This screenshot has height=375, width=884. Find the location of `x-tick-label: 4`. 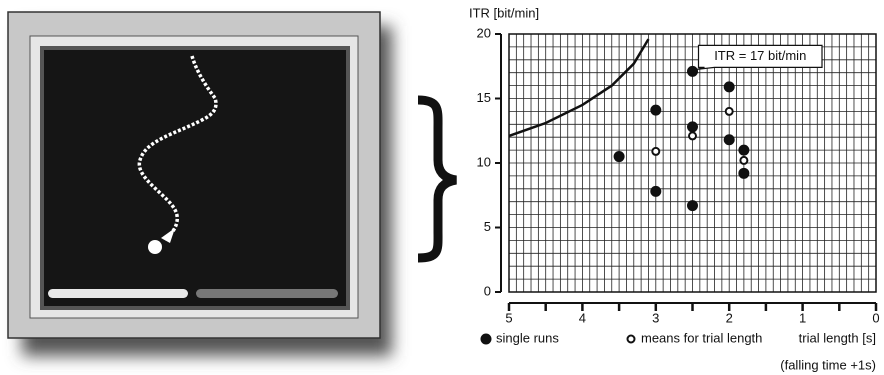

x-tick-label: 4 is located at coordinates (582, 317).